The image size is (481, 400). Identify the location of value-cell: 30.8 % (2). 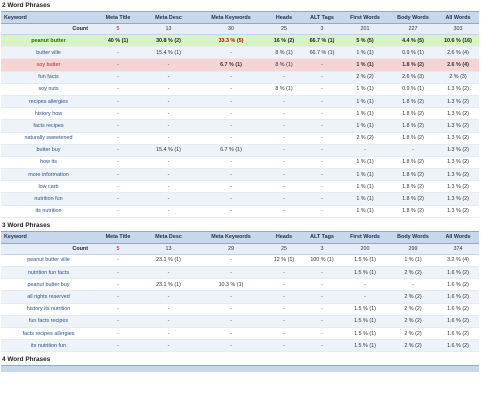
(168, 41).